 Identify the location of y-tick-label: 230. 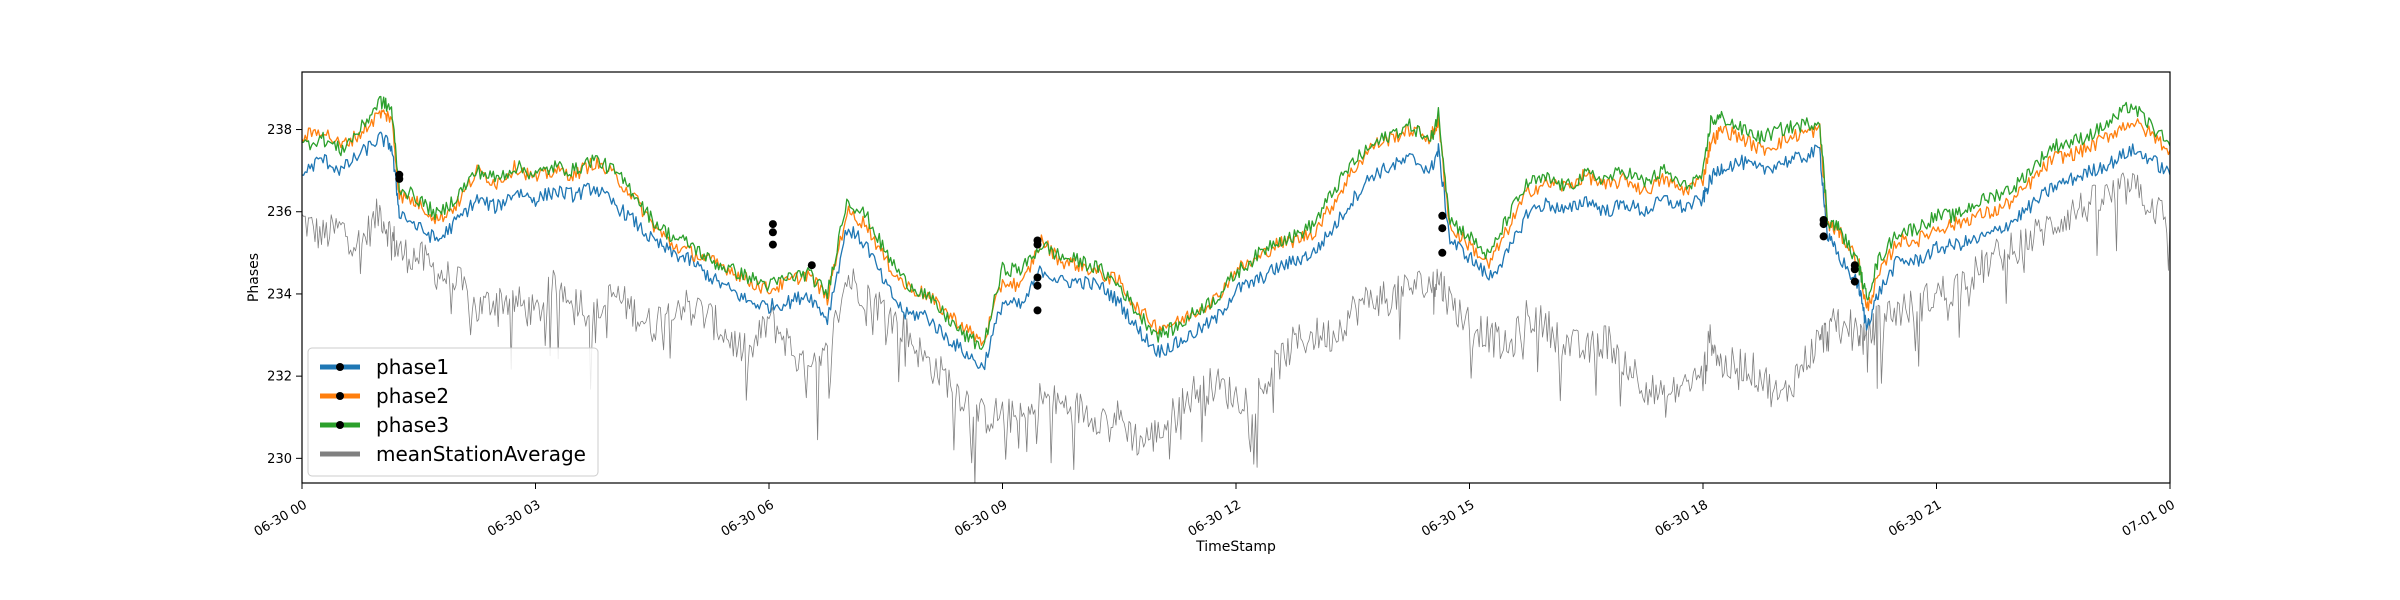
(279, 459).